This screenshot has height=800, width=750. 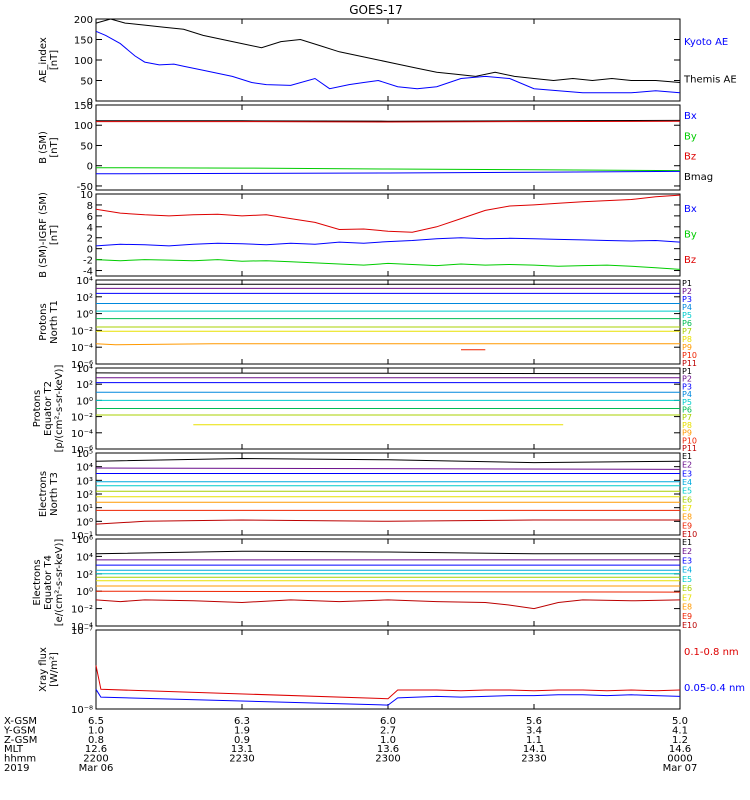 I want to click on x-axis-tick-label: 4.1, so click(x=680, y=730).